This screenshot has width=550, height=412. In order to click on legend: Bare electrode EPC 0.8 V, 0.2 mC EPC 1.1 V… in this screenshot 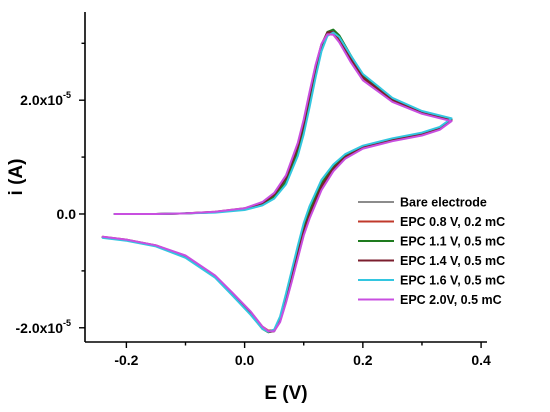, I will do `click(431, 251)`.